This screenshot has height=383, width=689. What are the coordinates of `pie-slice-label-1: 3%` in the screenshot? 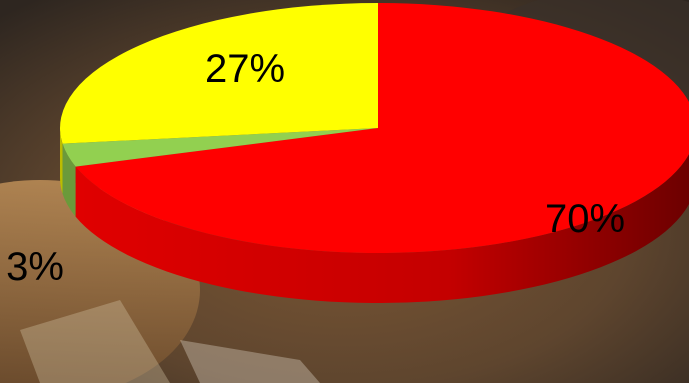 It's located at (35, 267).